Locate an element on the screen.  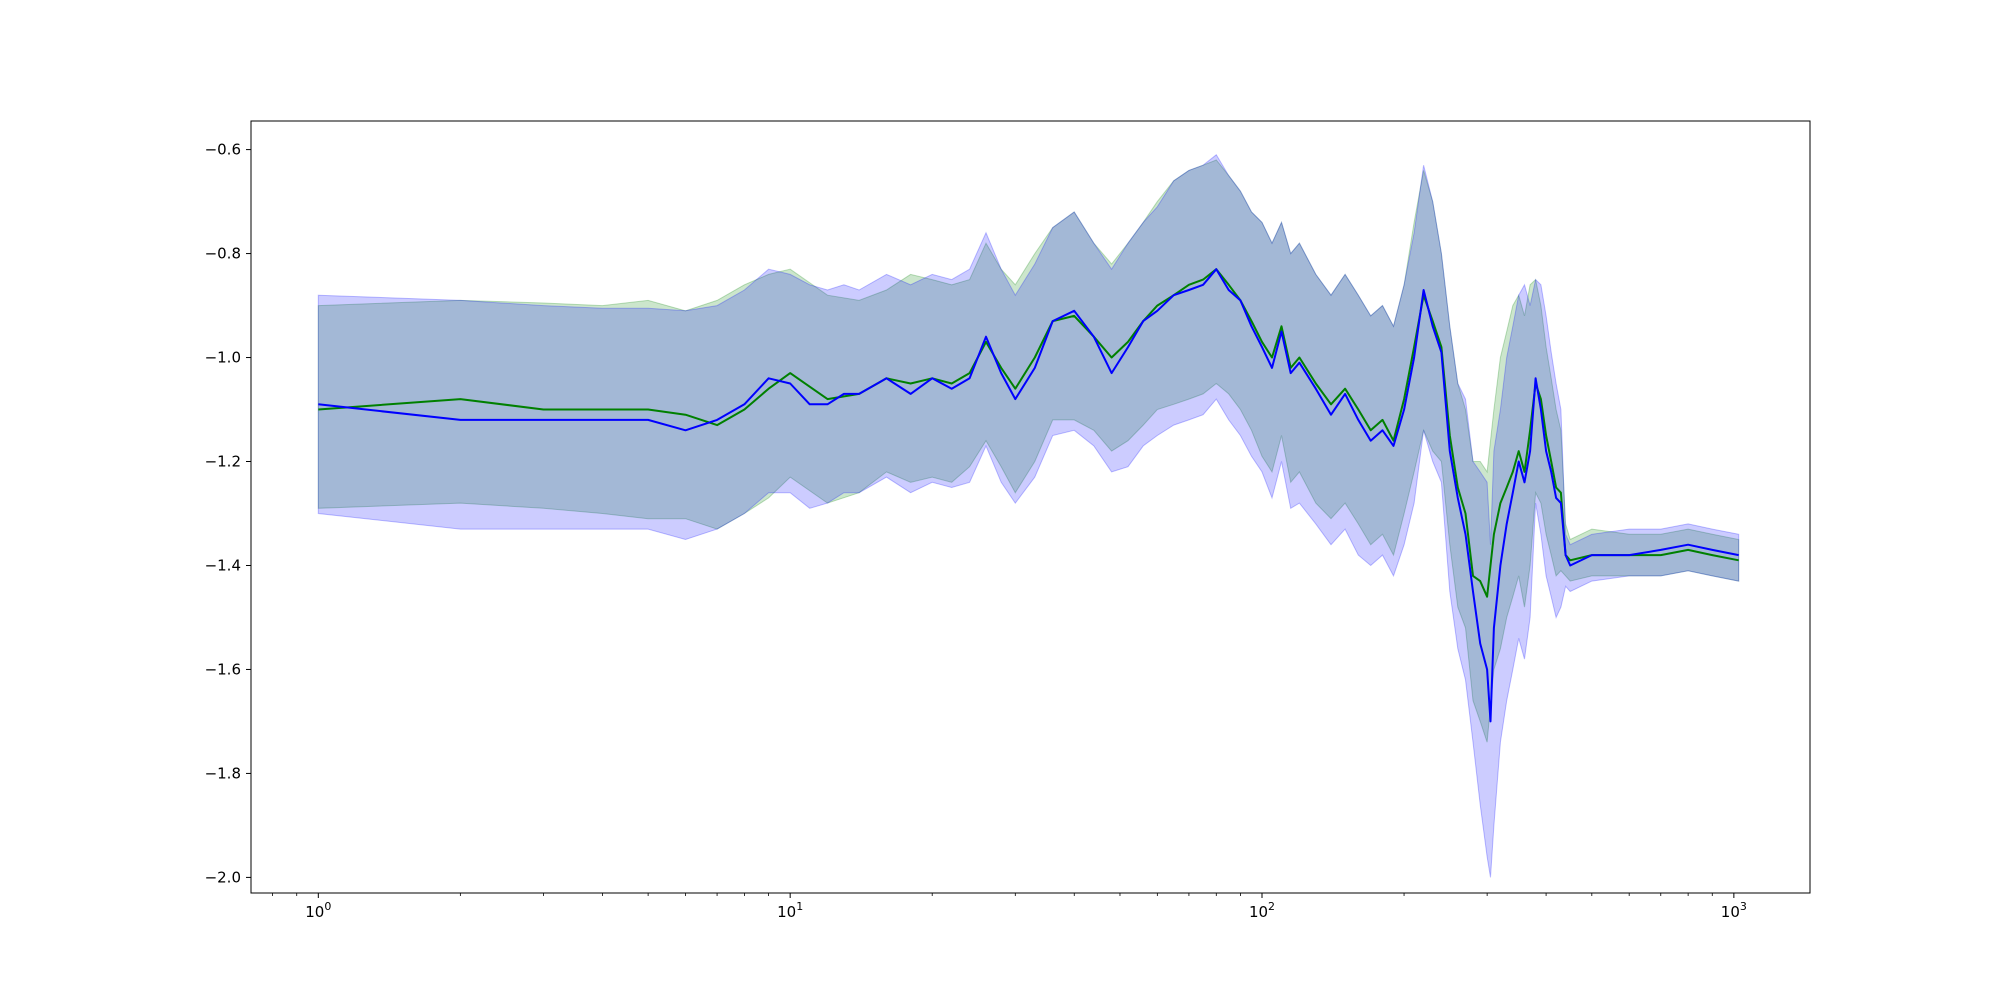
y-tick-label: −2.0 is located at coordinates (223, 877).